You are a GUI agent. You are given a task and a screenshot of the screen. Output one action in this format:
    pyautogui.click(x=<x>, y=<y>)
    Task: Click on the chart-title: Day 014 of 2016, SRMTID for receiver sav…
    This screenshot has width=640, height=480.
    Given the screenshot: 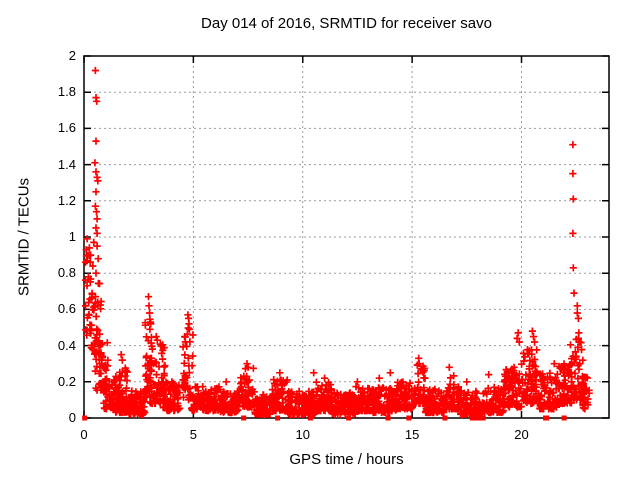 What is the action you would take?
    pyautogui.click(x=346, y=23)
    